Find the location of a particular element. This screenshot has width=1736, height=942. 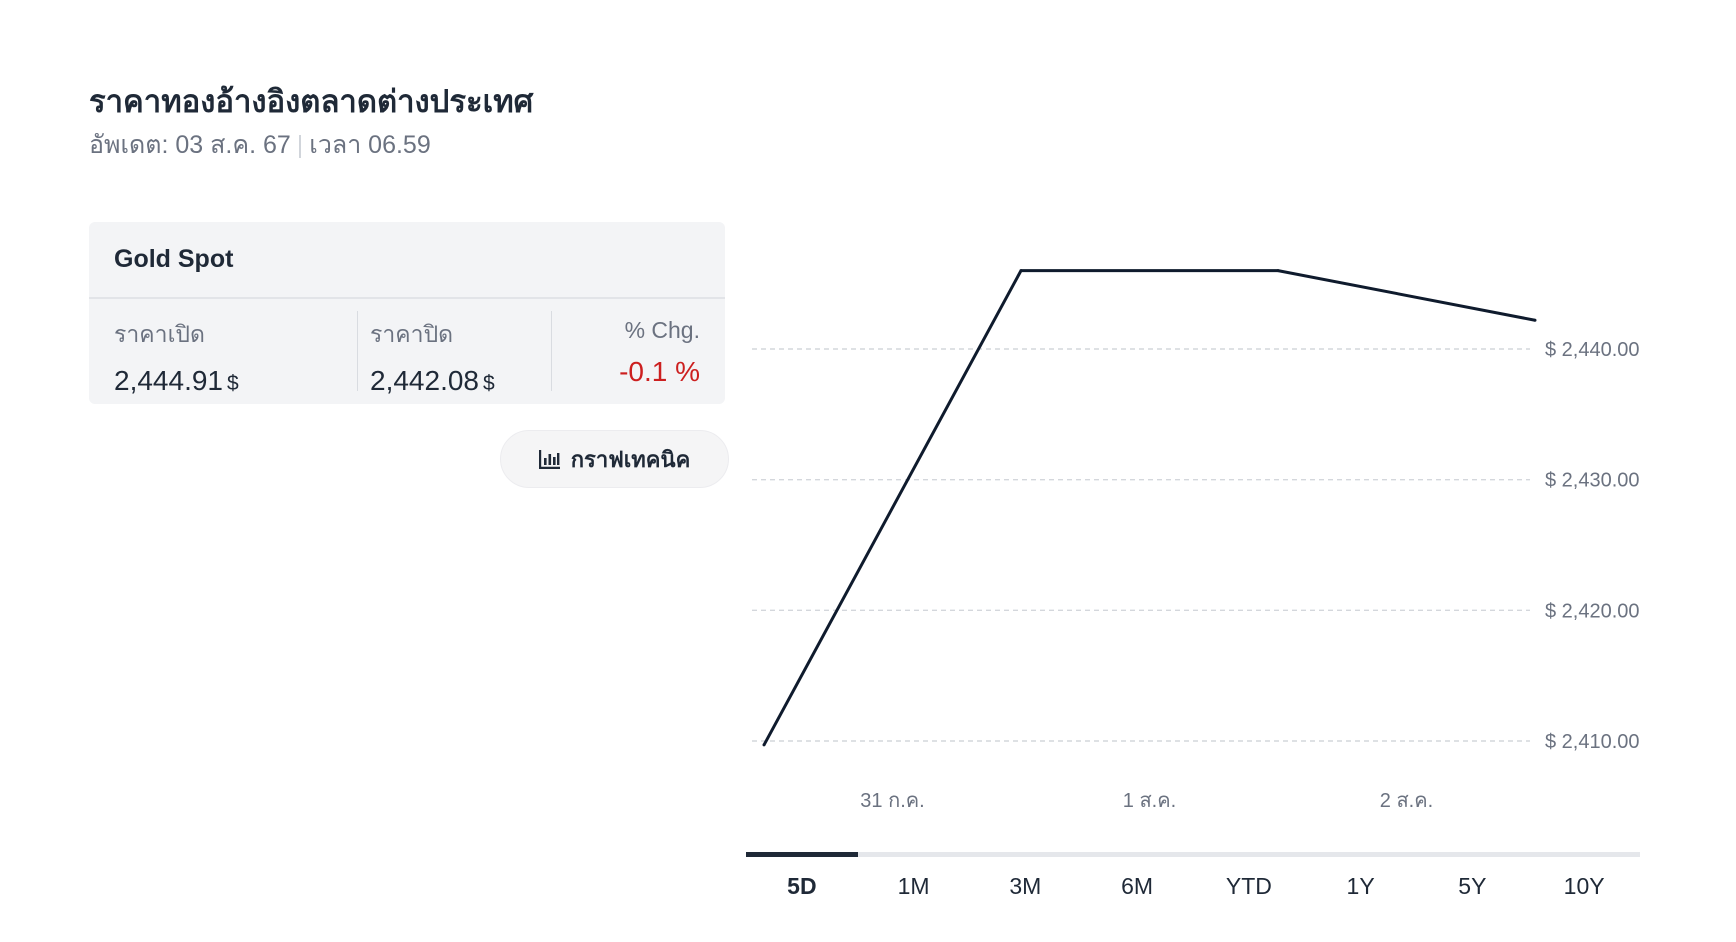

range-tab-1y: 1Y is located at coordinates (1360, 886).